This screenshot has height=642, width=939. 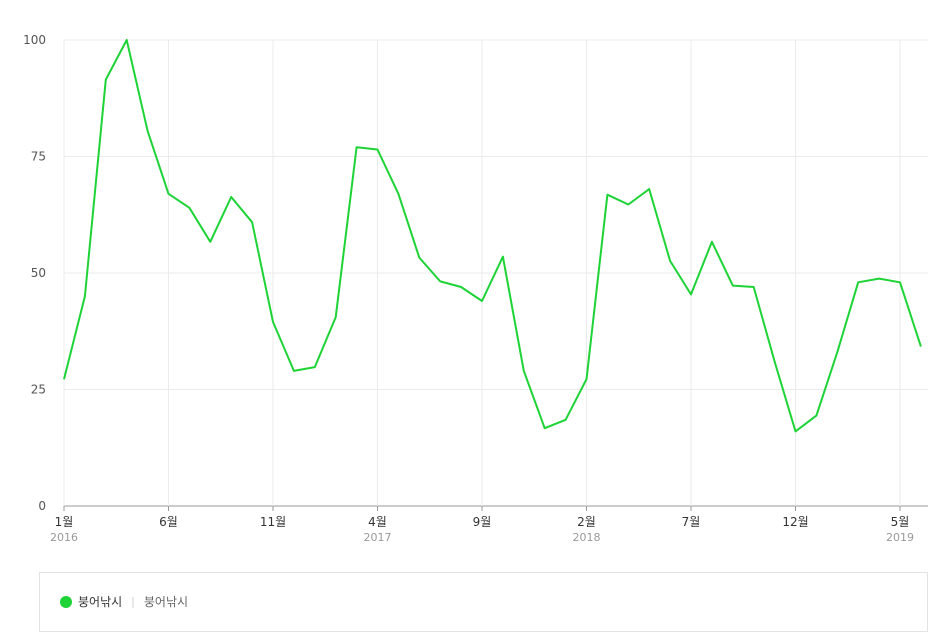 I want to click on y-axis-ticks: 0 25 50 75 100, so click(x=34, y=273).